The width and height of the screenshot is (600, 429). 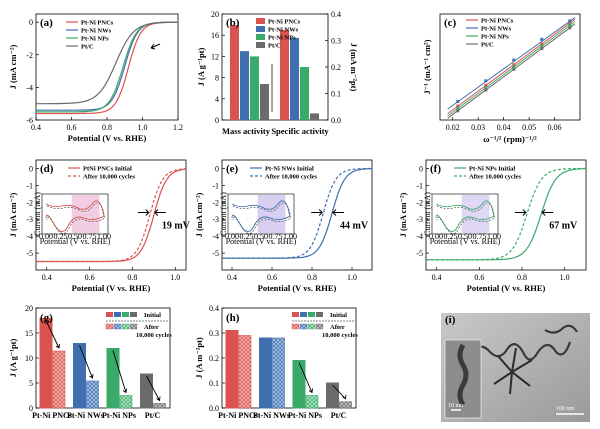 I want to click on category-label-b: Specific activity, so click(x=300, y=131).